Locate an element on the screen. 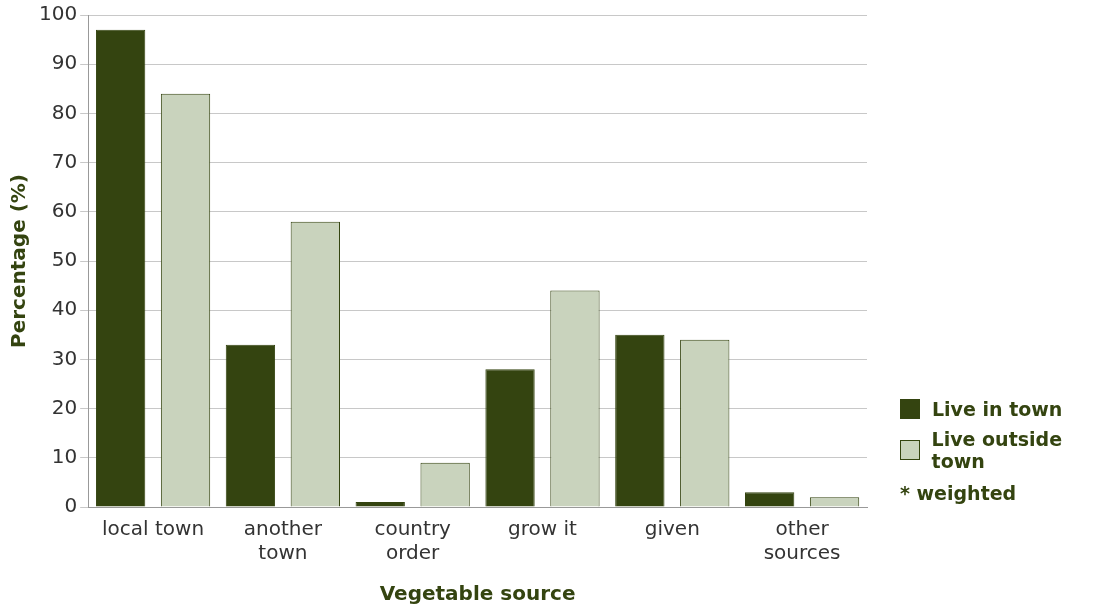  x-tick-label: given is located at coordinates (672, 528).